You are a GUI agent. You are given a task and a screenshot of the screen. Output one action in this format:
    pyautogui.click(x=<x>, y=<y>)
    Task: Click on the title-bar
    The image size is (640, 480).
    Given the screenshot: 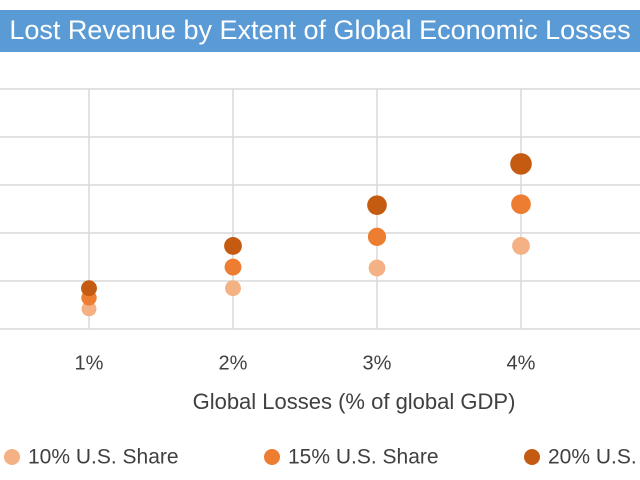 What is the action you would take?
    pyautogui.click(x=320, y=31)
    